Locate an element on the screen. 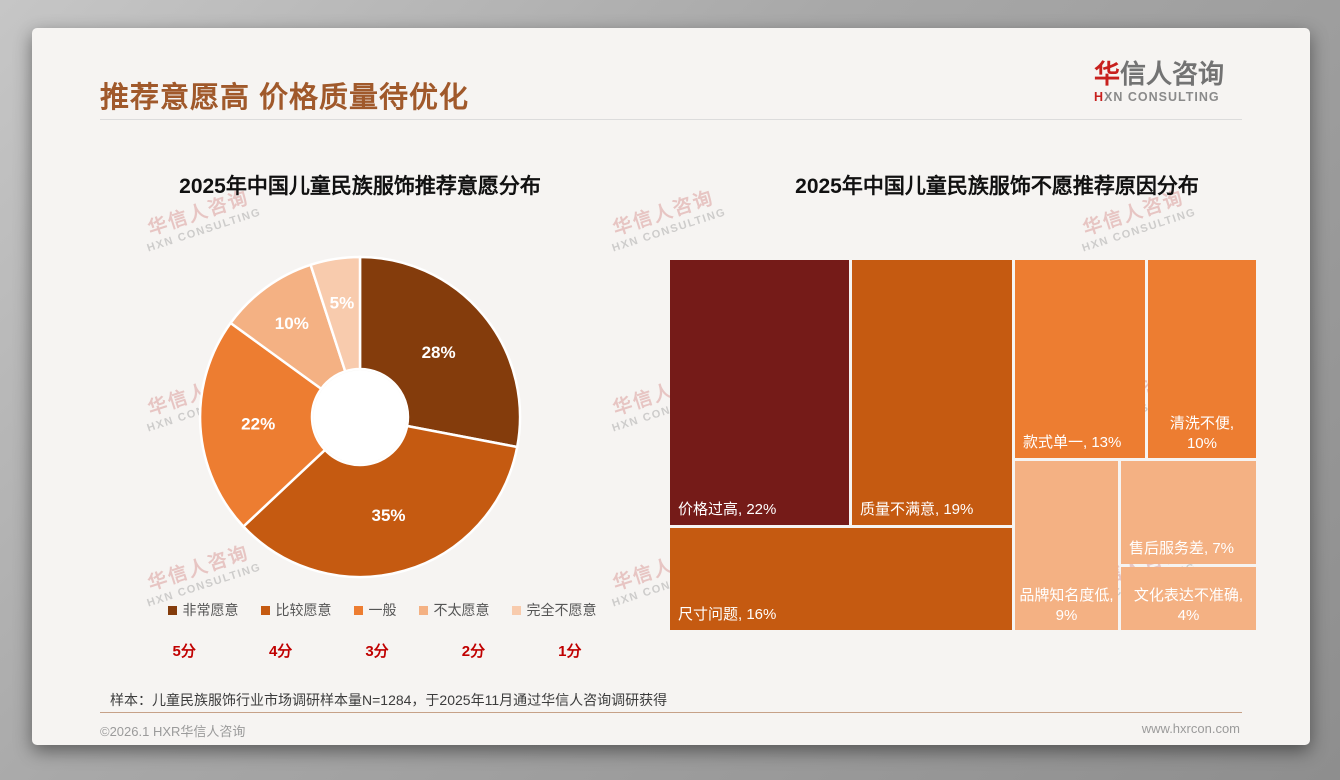  legend-label: 非常愿意 is located at coordinates (210, 610).